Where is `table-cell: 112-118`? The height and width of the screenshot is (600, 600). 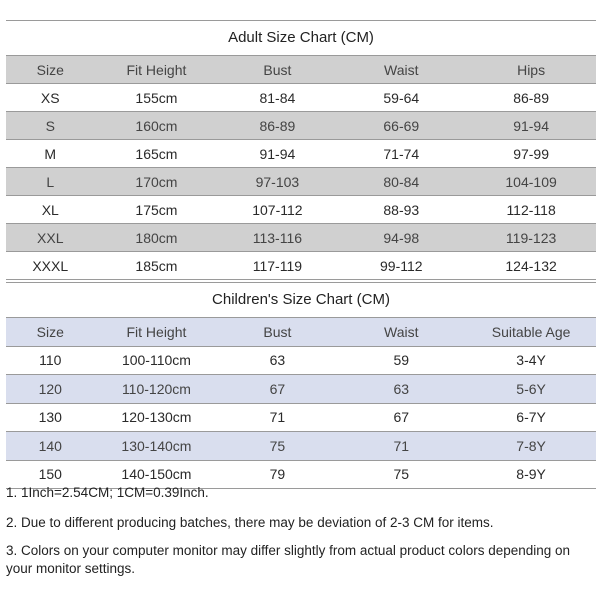
table-cell: 112-118 is located at coordinates (531, 209).